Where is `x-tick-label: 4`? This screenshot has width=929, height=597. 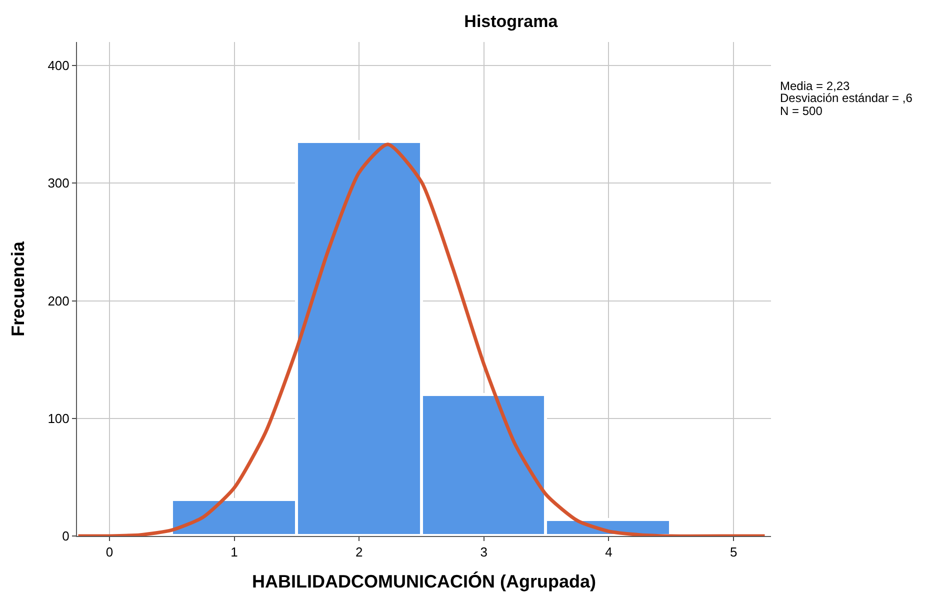 x-tick-label: 4 is located at coordinates (608, 552).